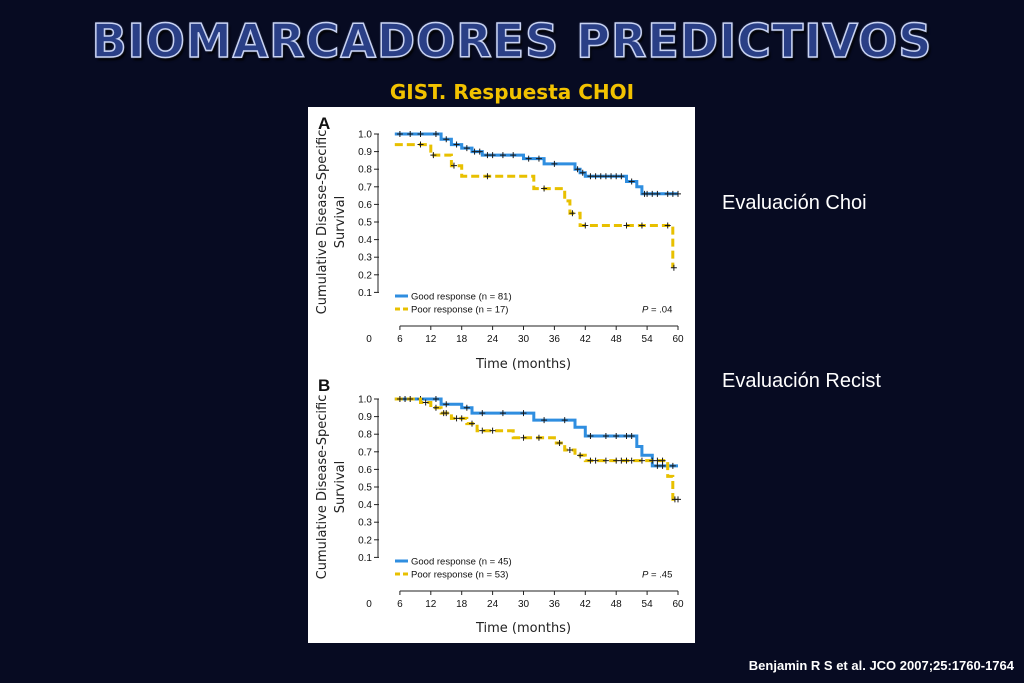 The width and height of the screenshot is (1024, 683). I want to click on panel-b-ytick-label: 0.4, so click(365, 505).